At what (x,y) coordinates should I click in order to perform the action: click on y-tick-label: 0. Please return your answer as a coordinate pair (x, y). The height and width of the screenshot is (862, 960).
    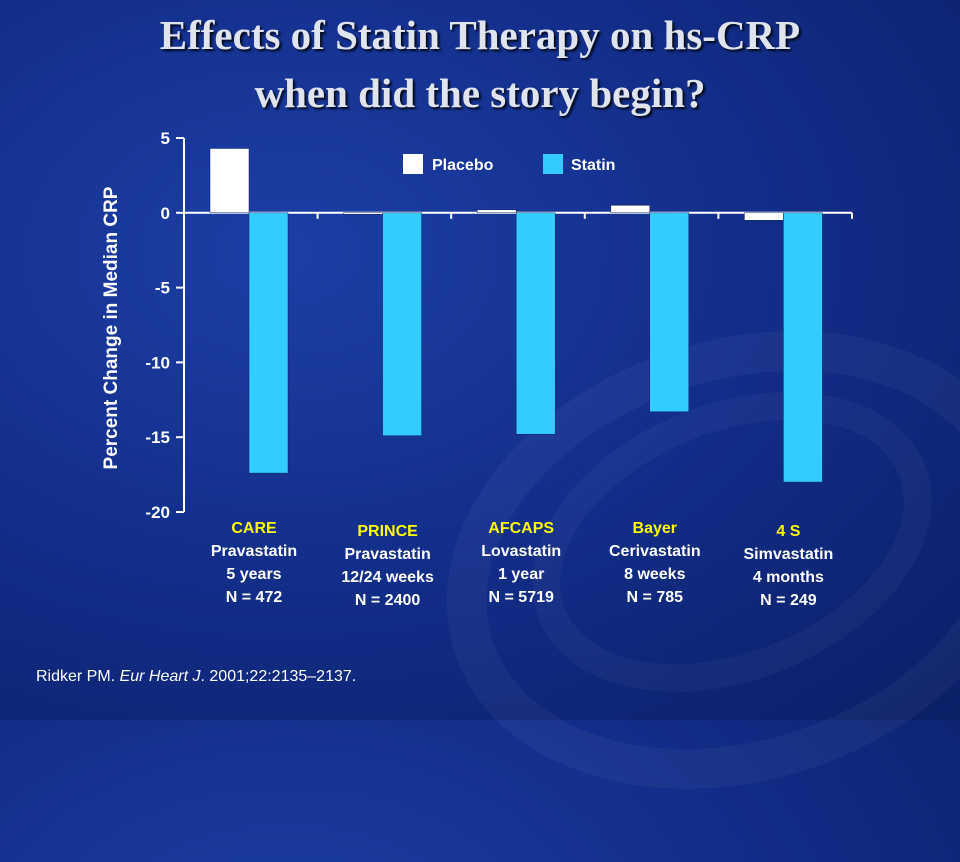
    Looking at the image, I should click on (165, 213).